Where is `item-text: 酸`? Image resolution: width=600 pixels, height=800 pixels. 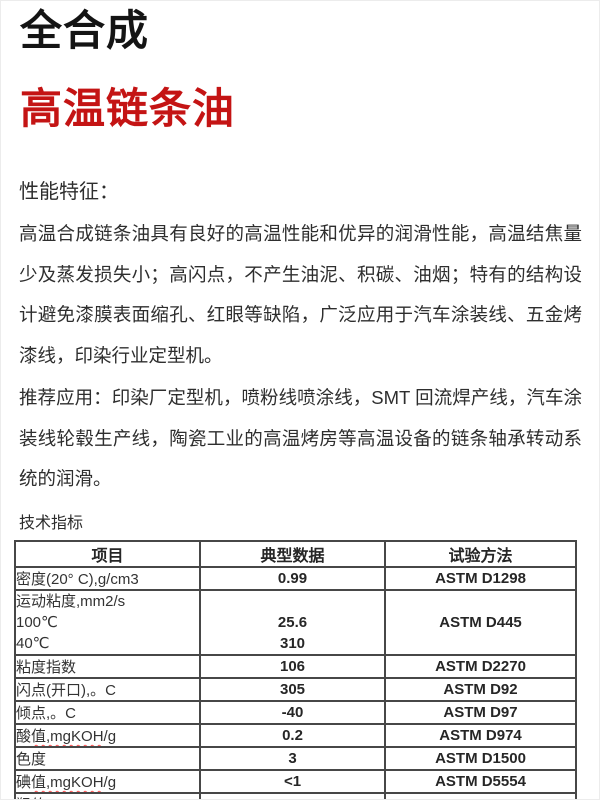 item-text: 酸 is located at coordinates (24, 736).